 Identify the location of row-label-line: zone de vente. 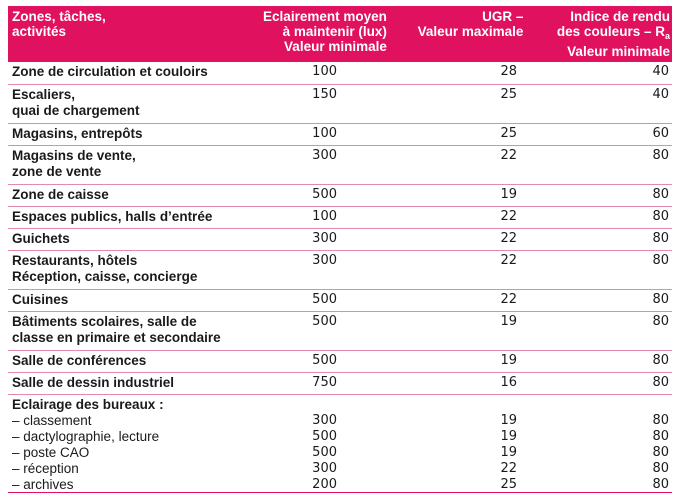
(57, 171).